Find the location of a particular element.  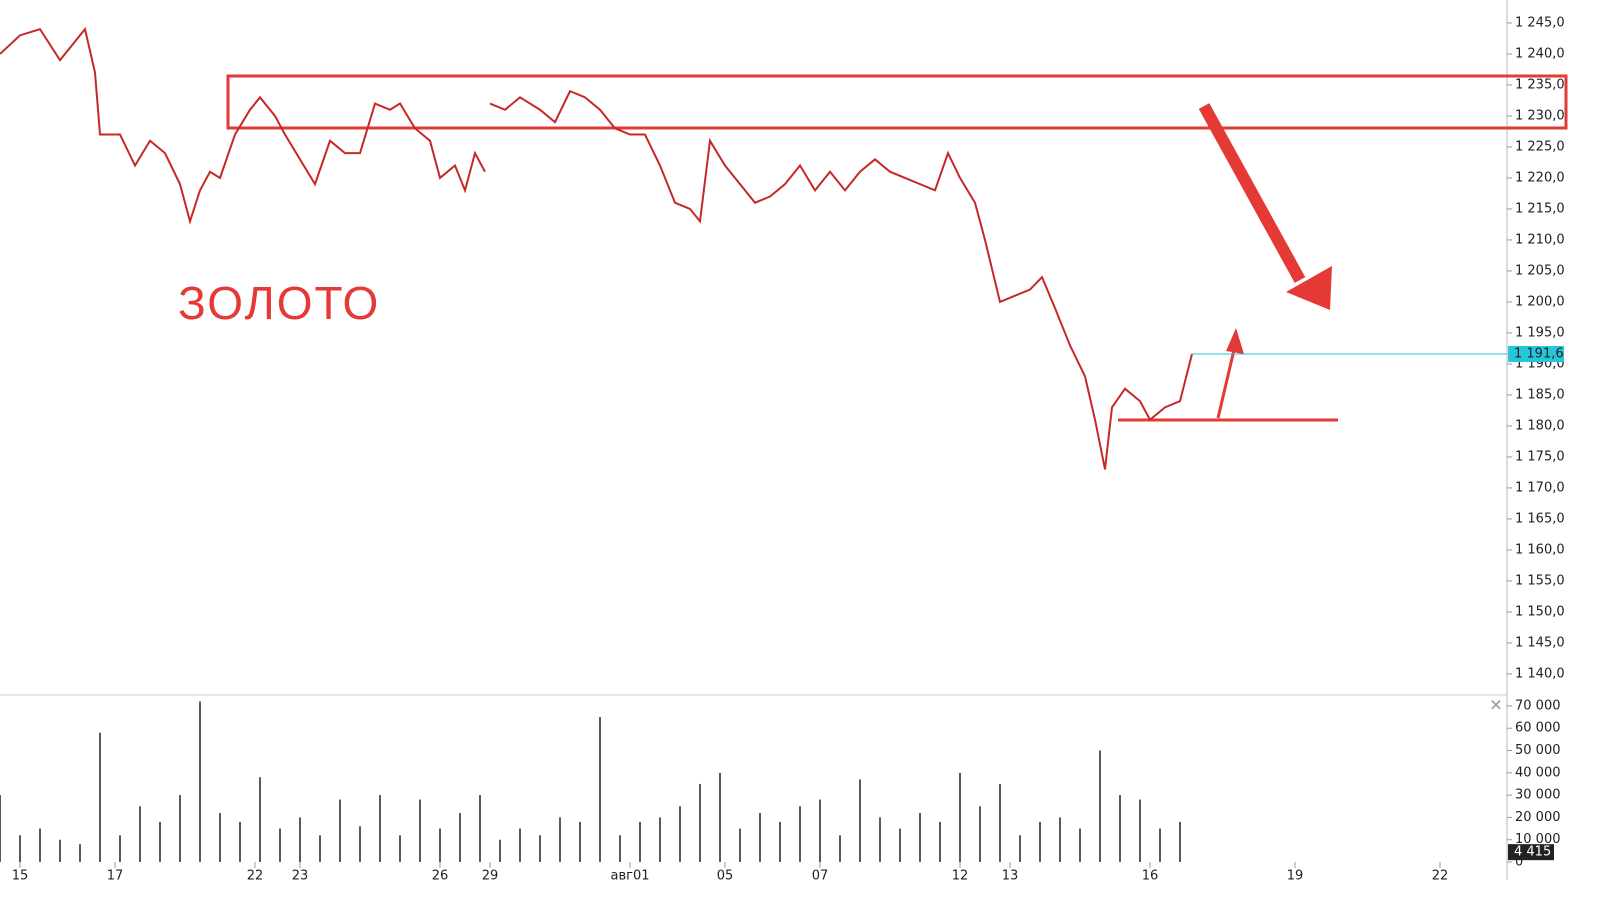

y-tick-label: 1 155,0 is located at coordinates (1540, 580).